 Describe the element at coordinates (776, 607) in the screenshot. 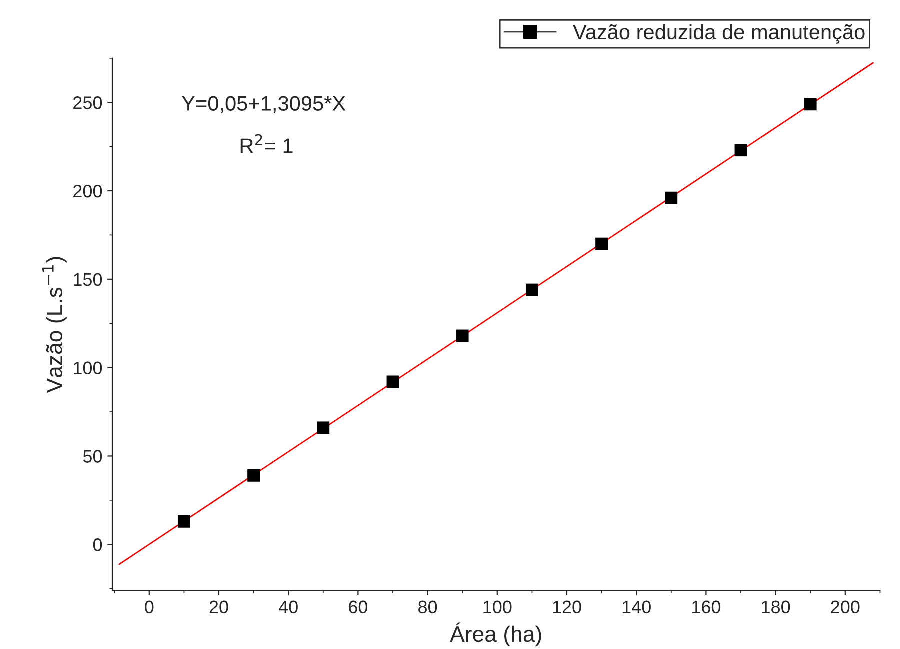

I see `x-tick-label: 180` at that location.